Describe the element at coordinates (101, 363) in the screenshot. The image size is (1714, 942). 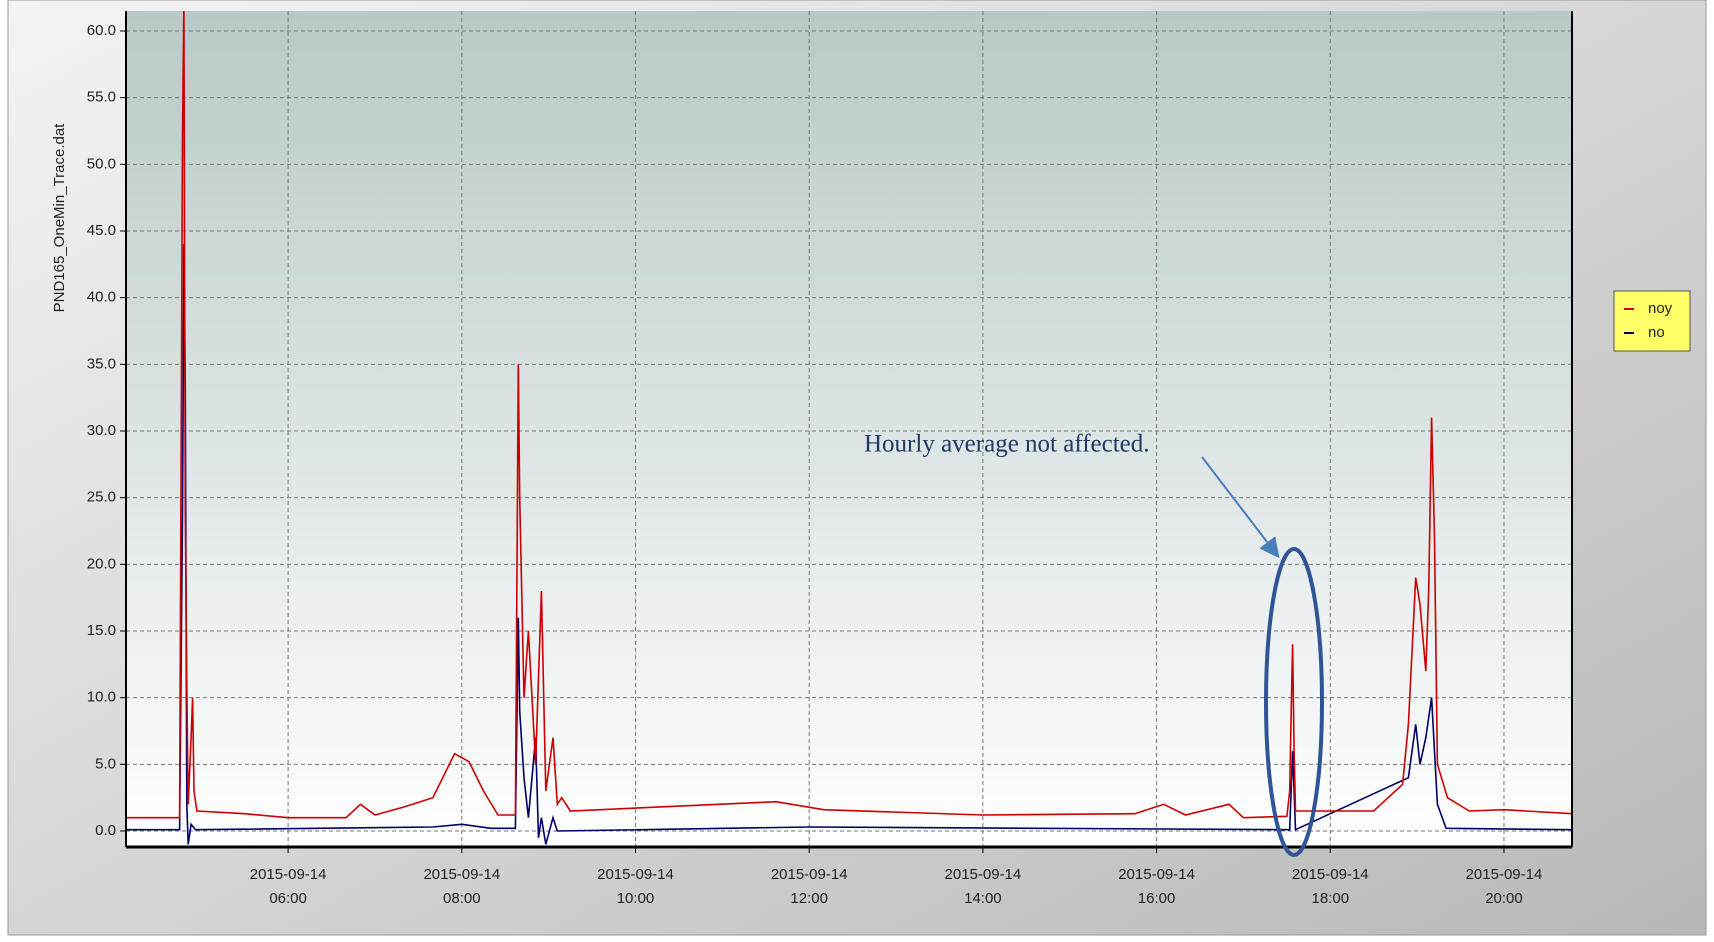
I see `y-tick-label: 35.0` at that location.